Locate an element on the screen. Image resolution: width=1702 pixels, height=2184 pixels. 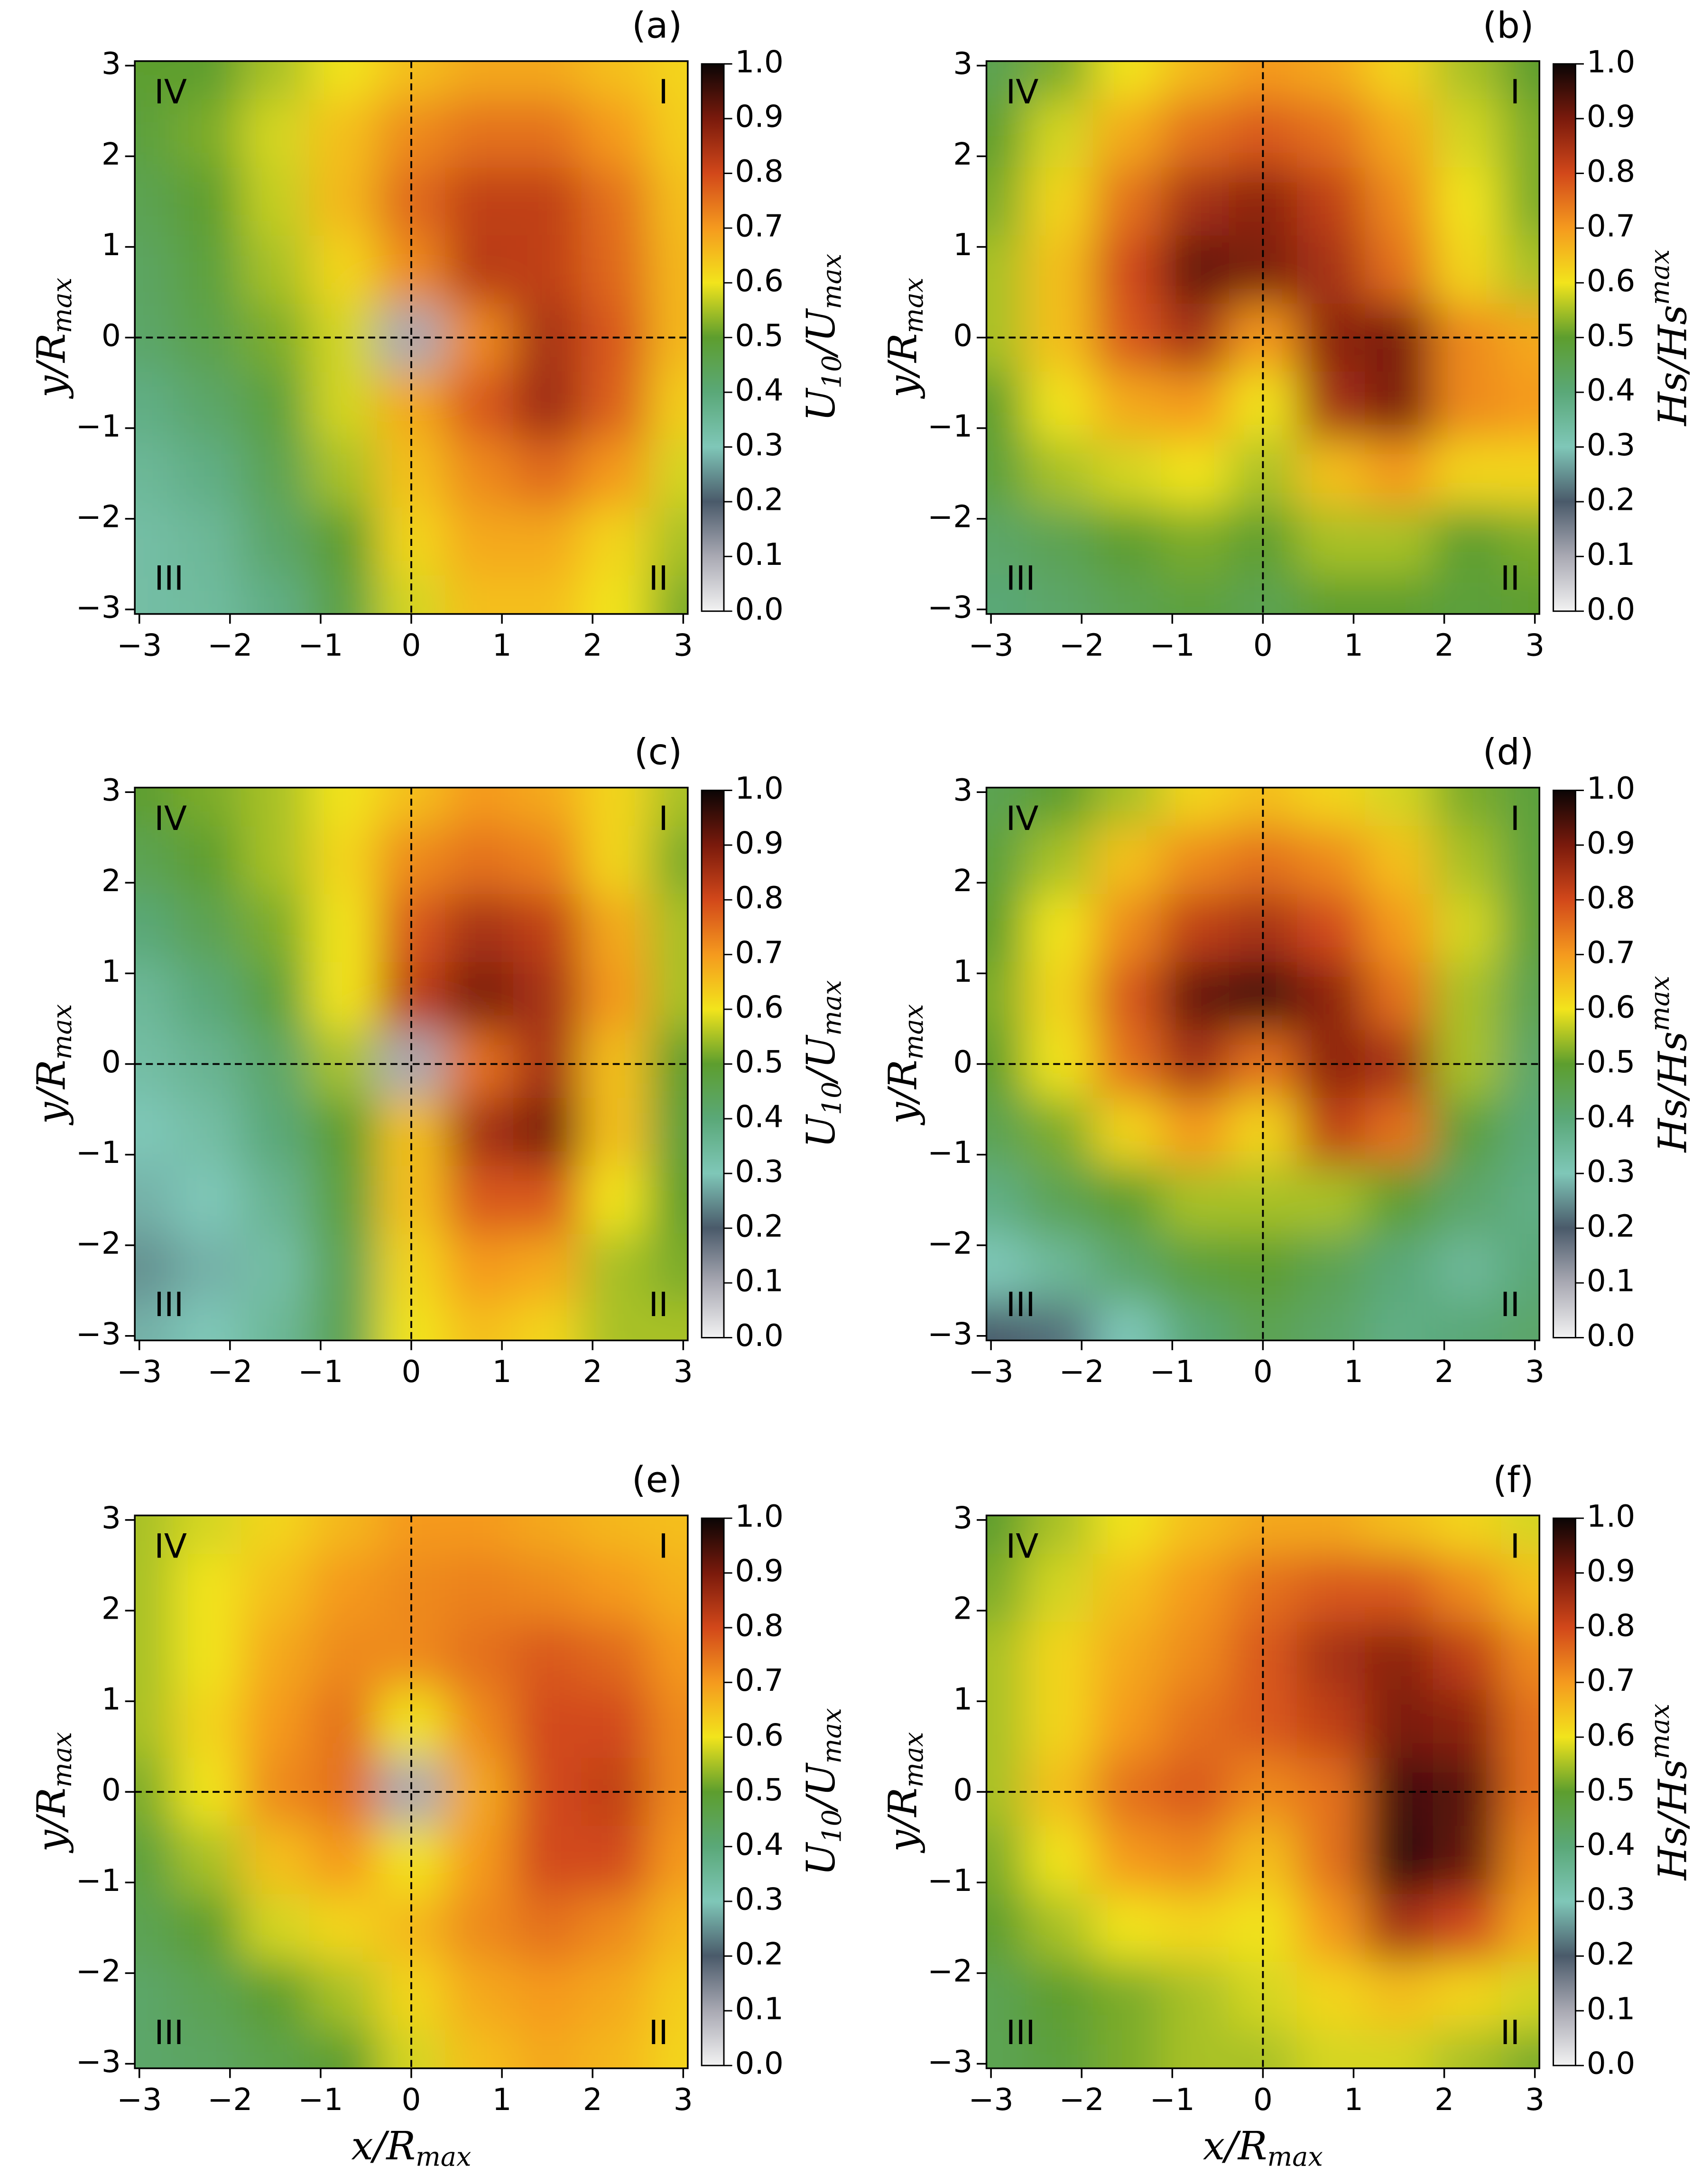
quadrant-label: I is located at coordinates (1515, 92).